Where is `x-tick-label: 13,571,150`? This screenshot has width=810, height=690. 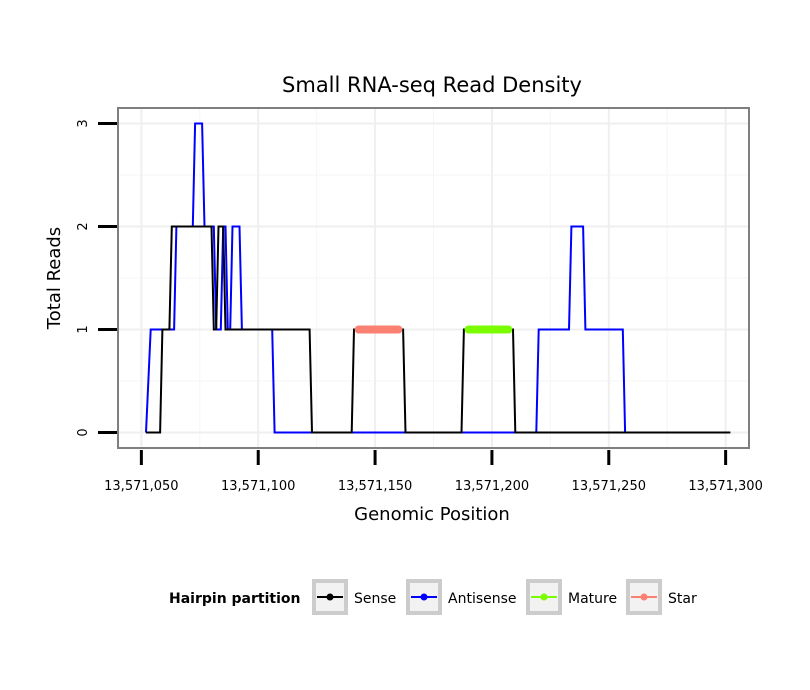
x-tick-label: 13,571,150 is located at coordinates (375, 486).